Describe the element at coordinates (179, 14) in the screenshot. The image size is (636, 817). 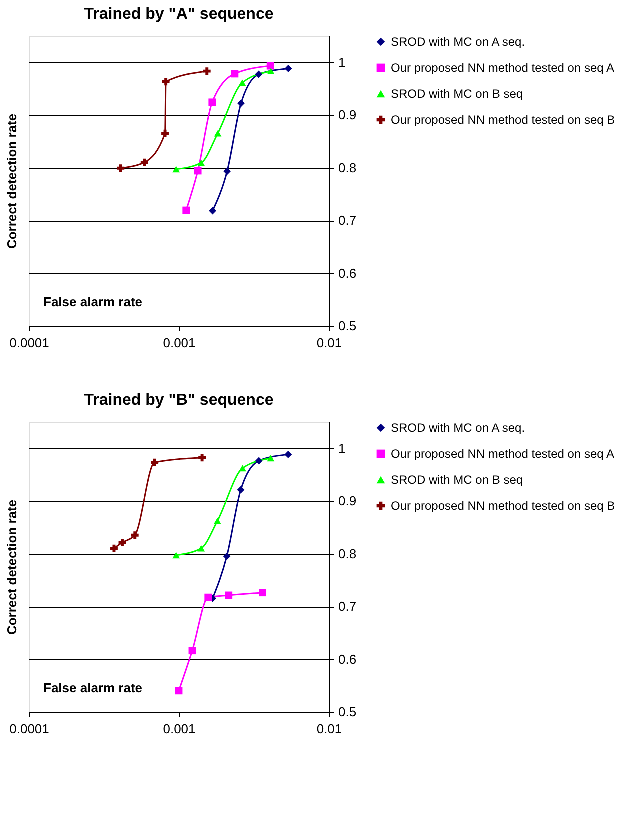
I see `chart-title: Trained by "A" sequence` at that location.